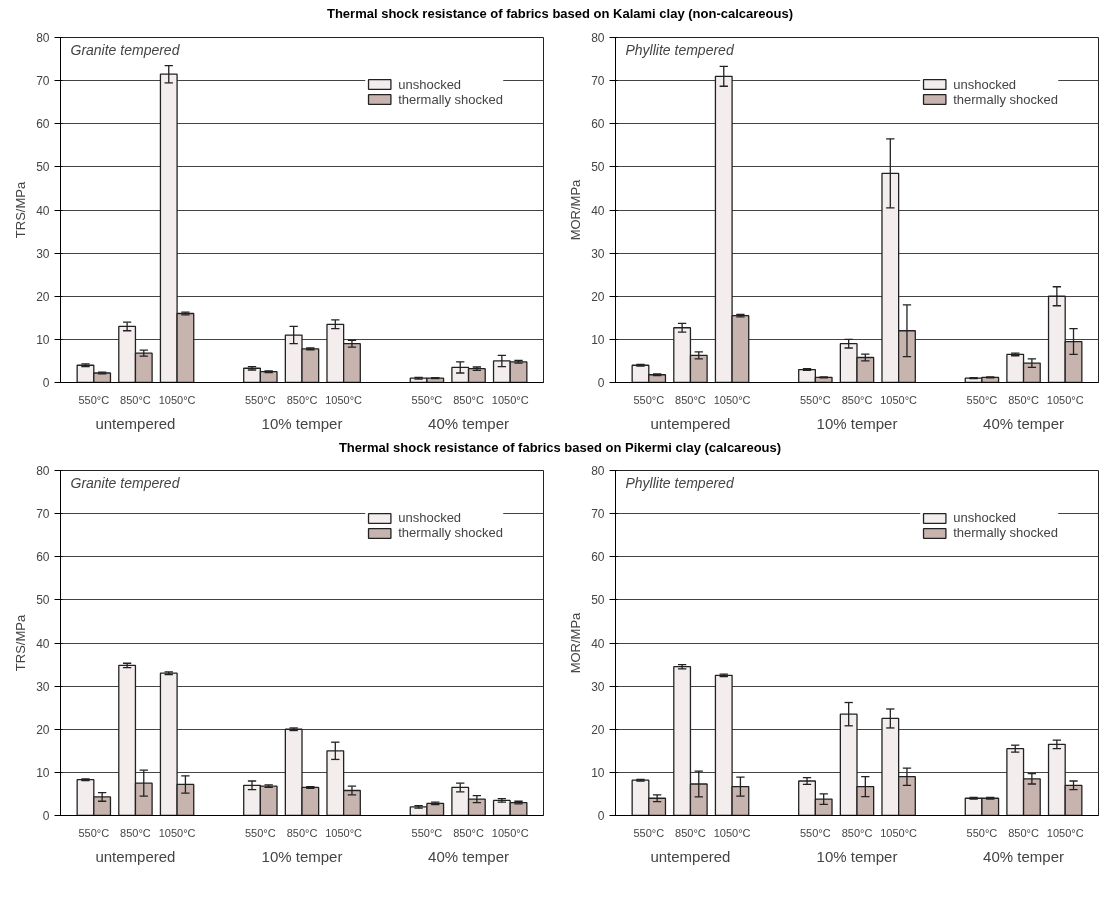 This screenshot has height=899, width=1117. Describe the element at coordinates (560, 447) in the screenshot. I see `chart-title: Thermal shock resistance of fabrics based on Pikermi clay (calcareous)` at that location.